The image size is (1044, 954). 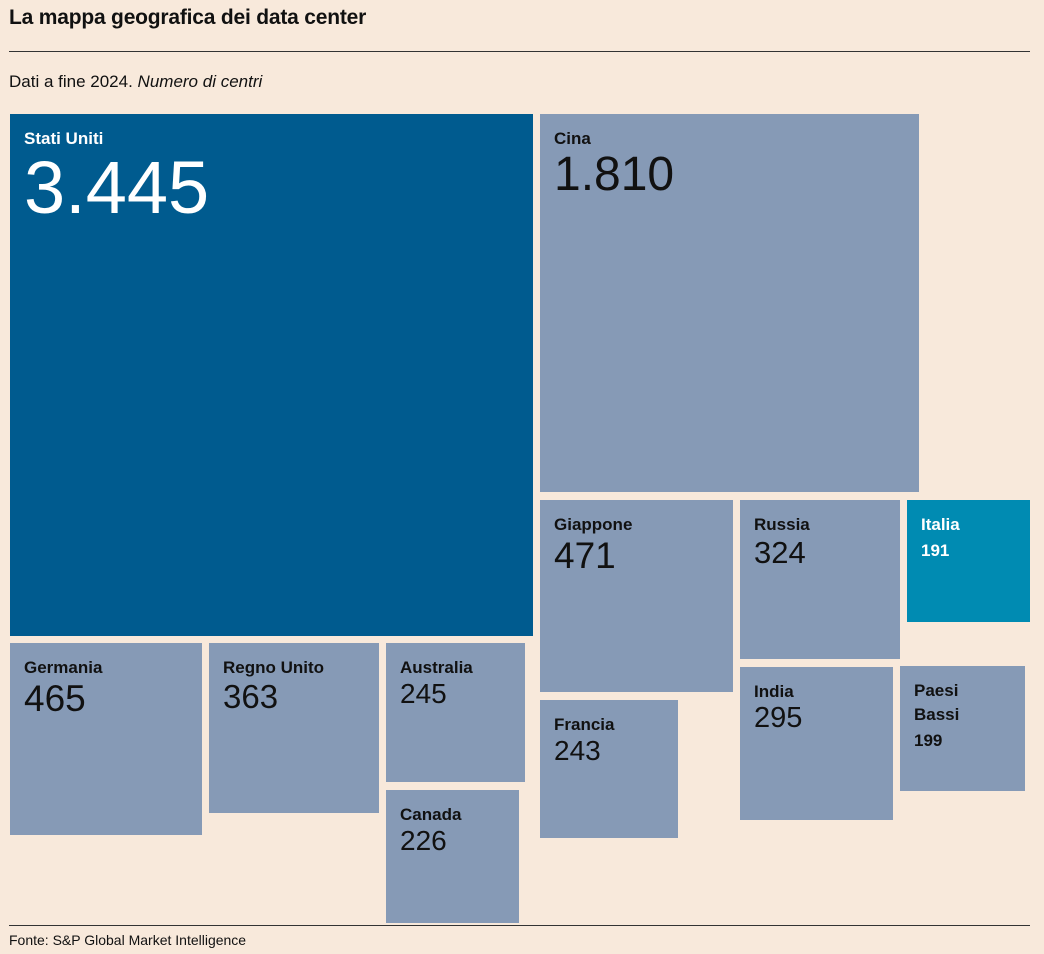 What do you see at coordinates (128, 940) in the screenshot?
I see `source-note: Fonte: S&P Global Market Intelligence` at bounding box center [128, 940].